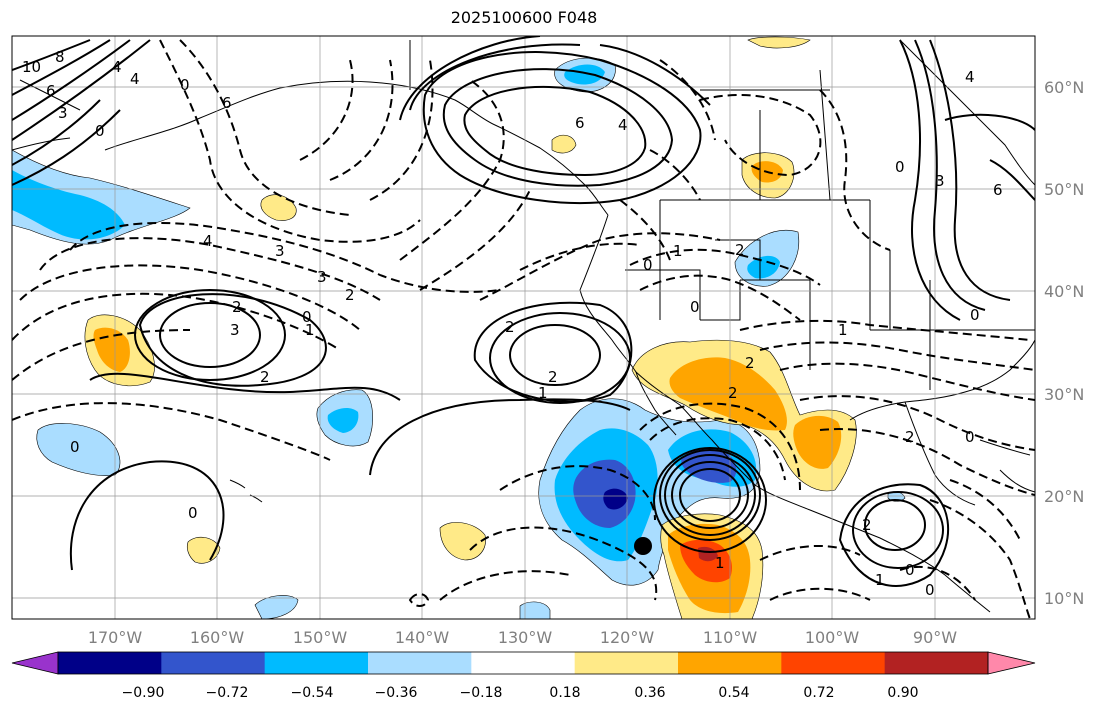 This screenshot has height=712, width=1105. What do you see at coordinates (217, 637) in the screenshot?
I see `lon-label-160: 160°W` at bounding box center [217, 637].